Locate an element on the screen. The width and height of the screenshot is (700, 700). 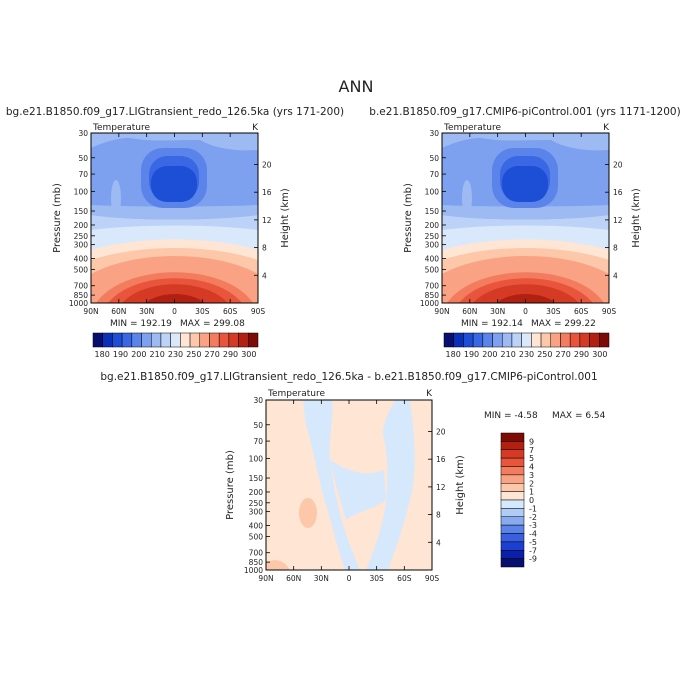
panel-1-contour-field is located at coordinates (174, 218).